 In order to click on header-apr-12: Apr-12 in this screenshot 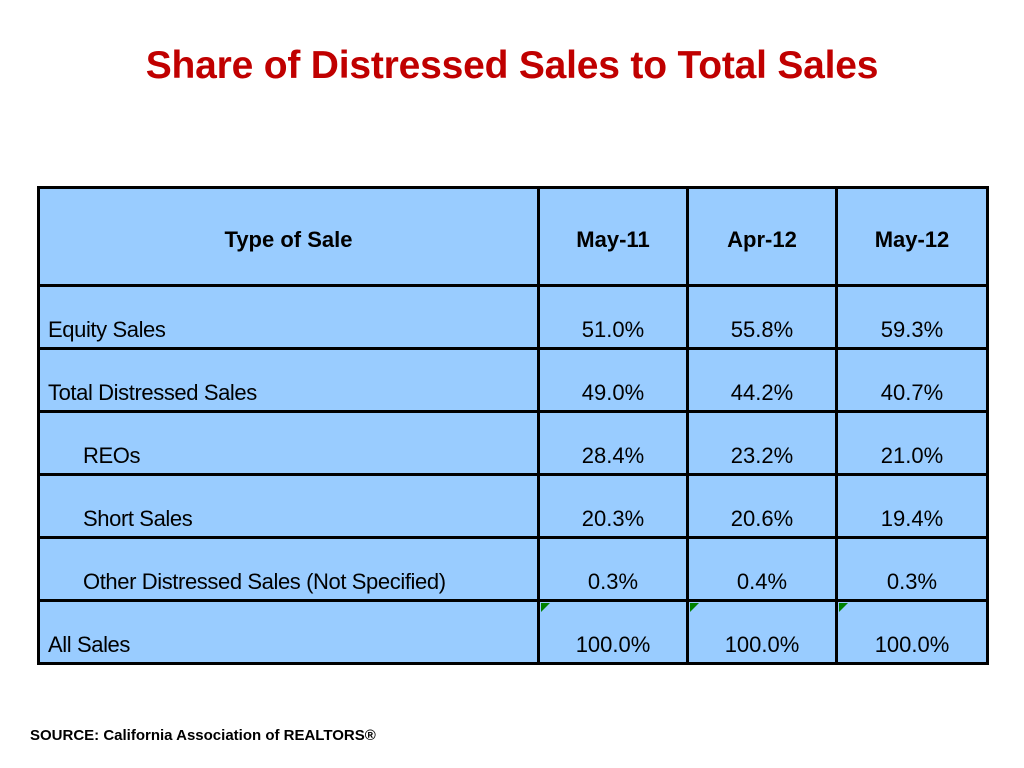, I will do `click(762, 236)`.